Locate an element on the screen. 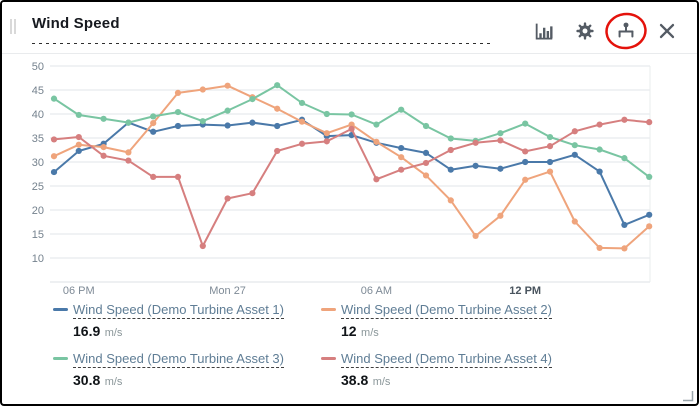 This screenshot has width=699, height=406. resize-handle is located at coordinates (688, 395).